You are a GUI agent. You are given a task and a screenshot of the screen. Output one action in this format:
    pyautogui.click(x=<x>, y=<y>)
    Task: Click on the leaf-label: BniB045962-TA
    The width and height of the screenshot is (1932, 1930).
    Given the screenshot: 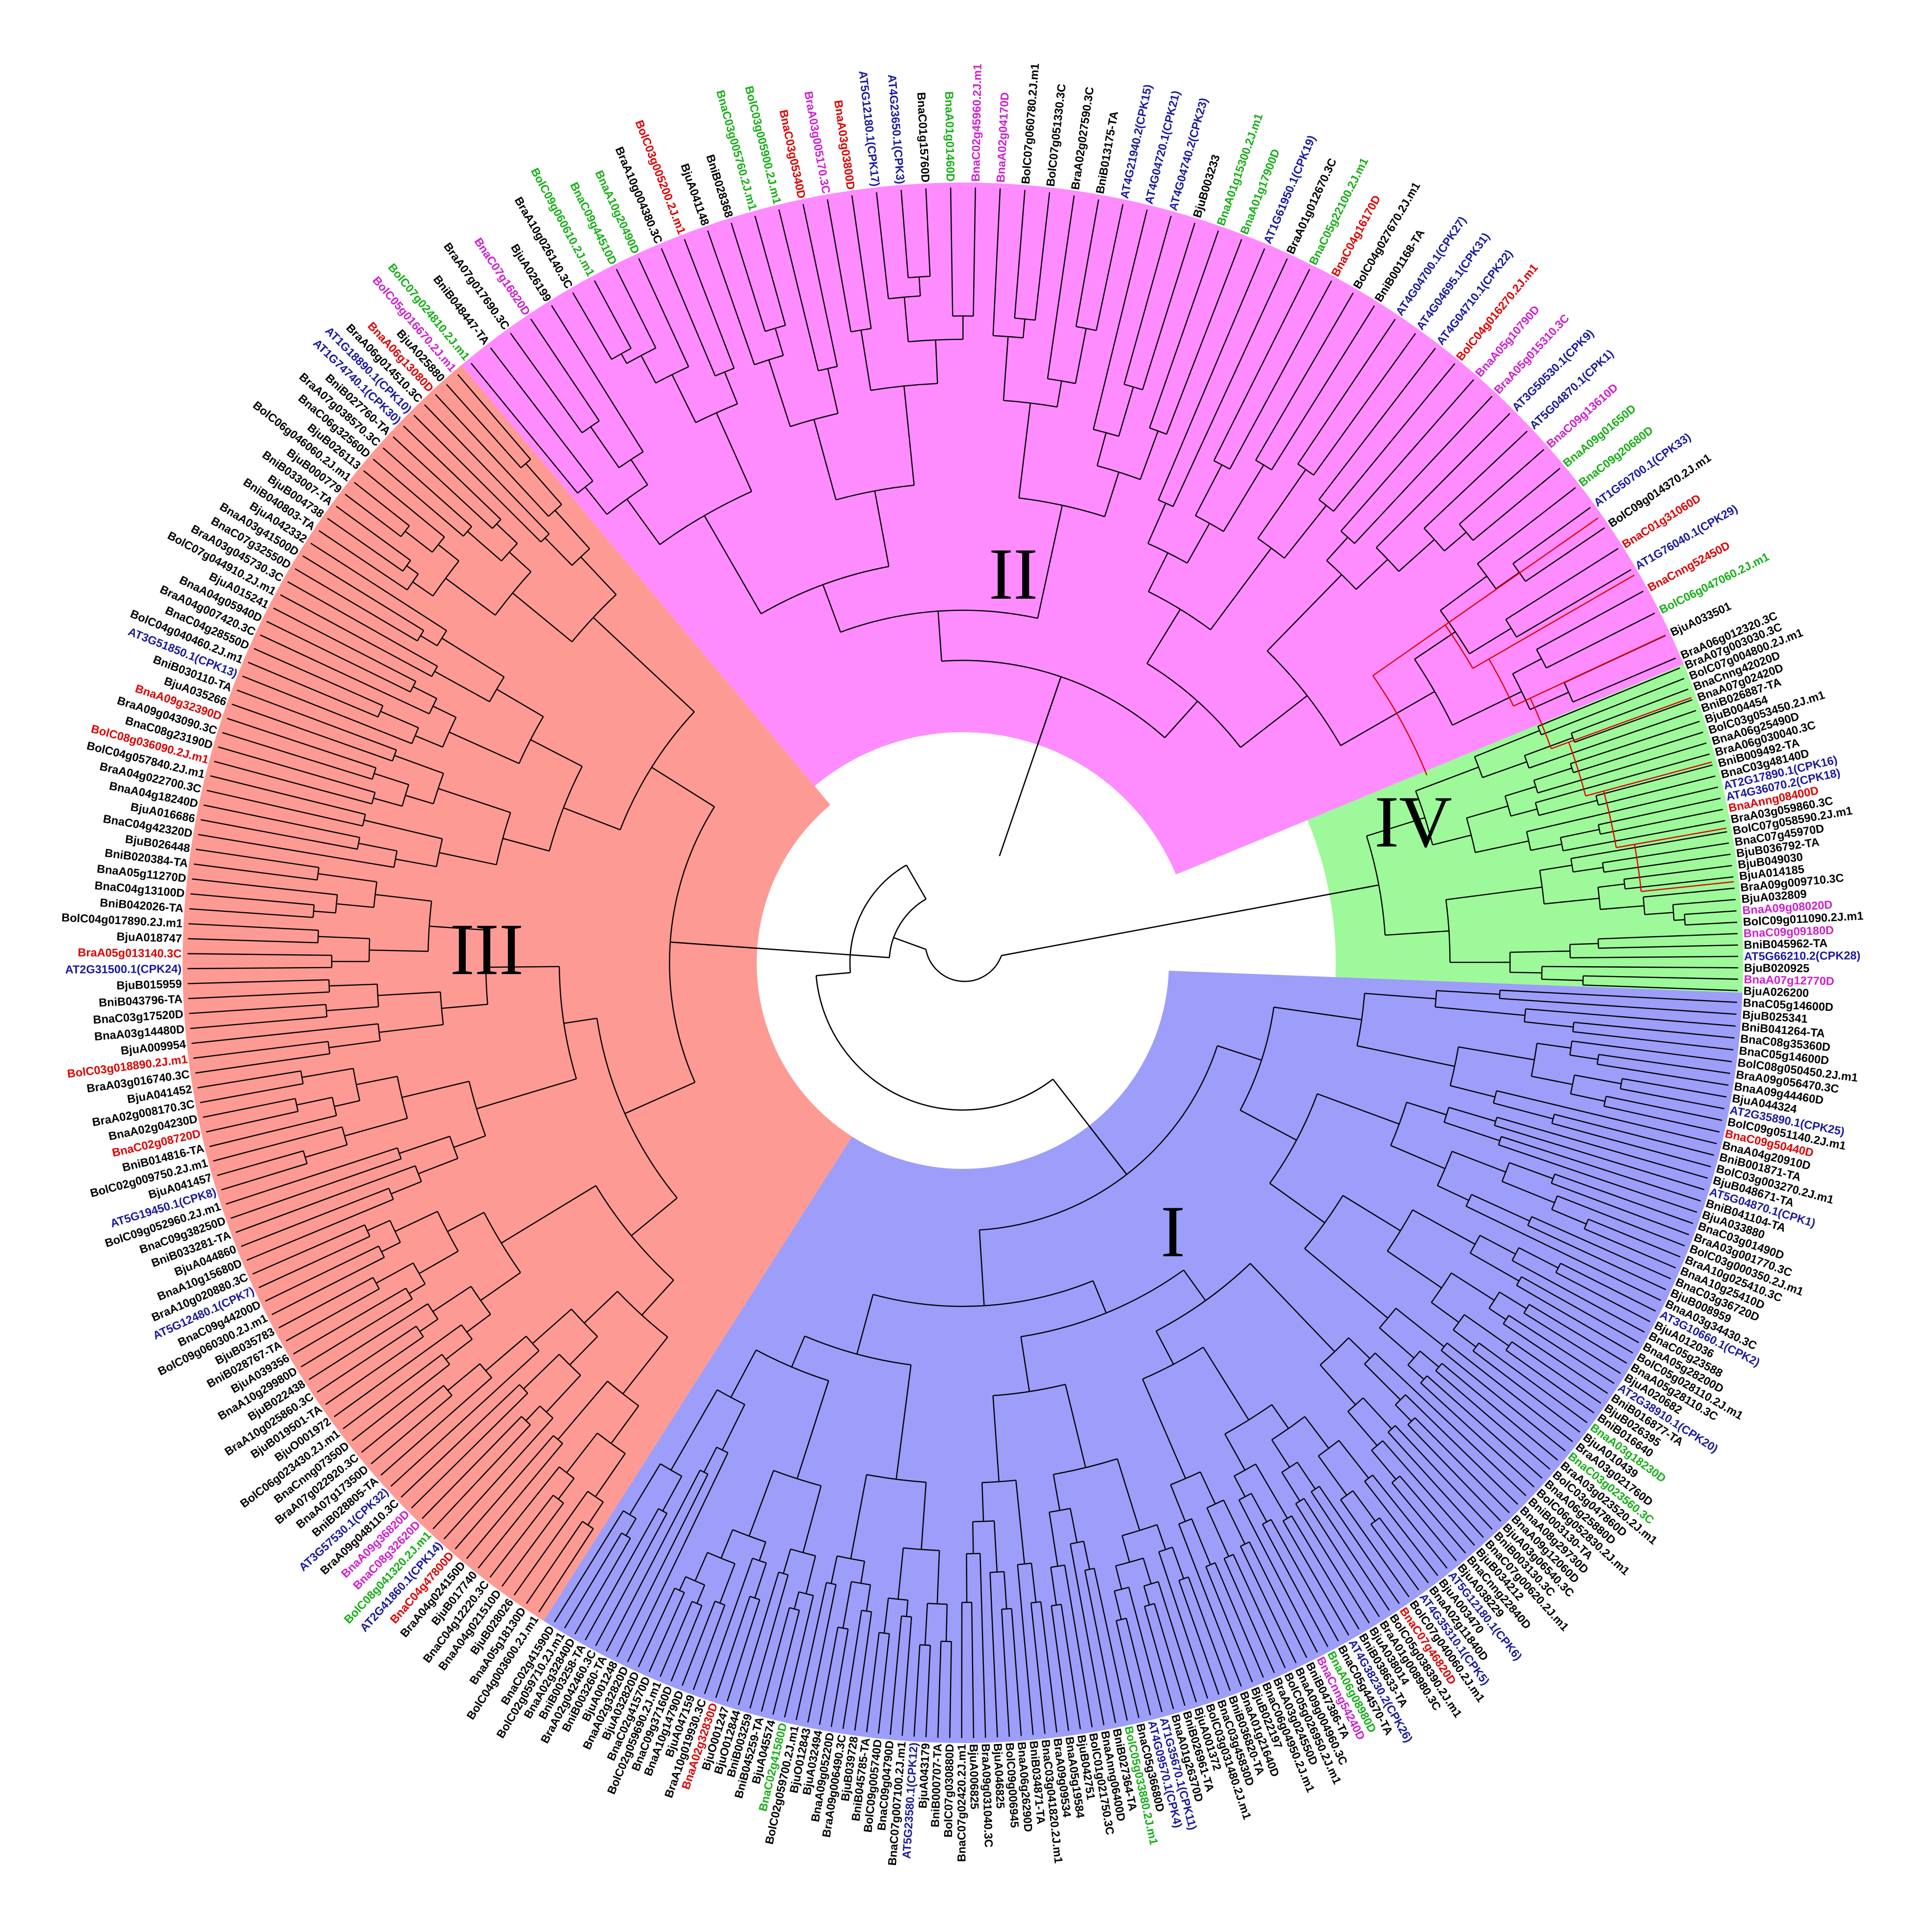 What is the action you would take?
    pyautogui.click(x=1785, y=944)
    